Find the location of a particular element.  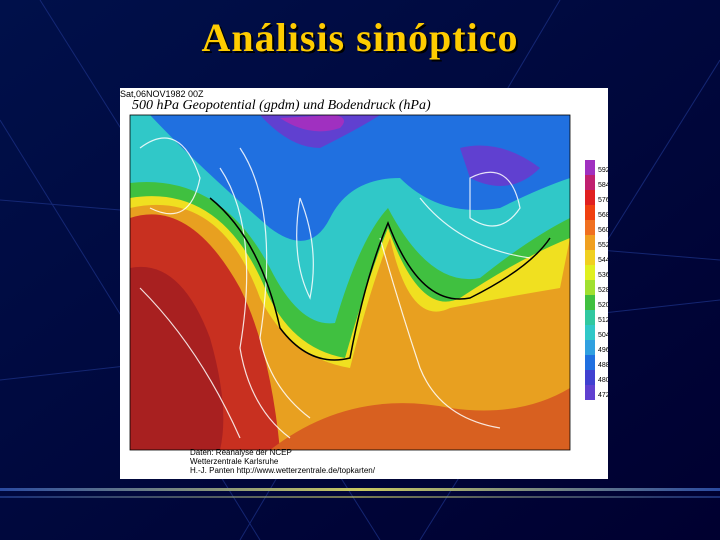

scale-label: 488 is located at coordinates (603, 365).